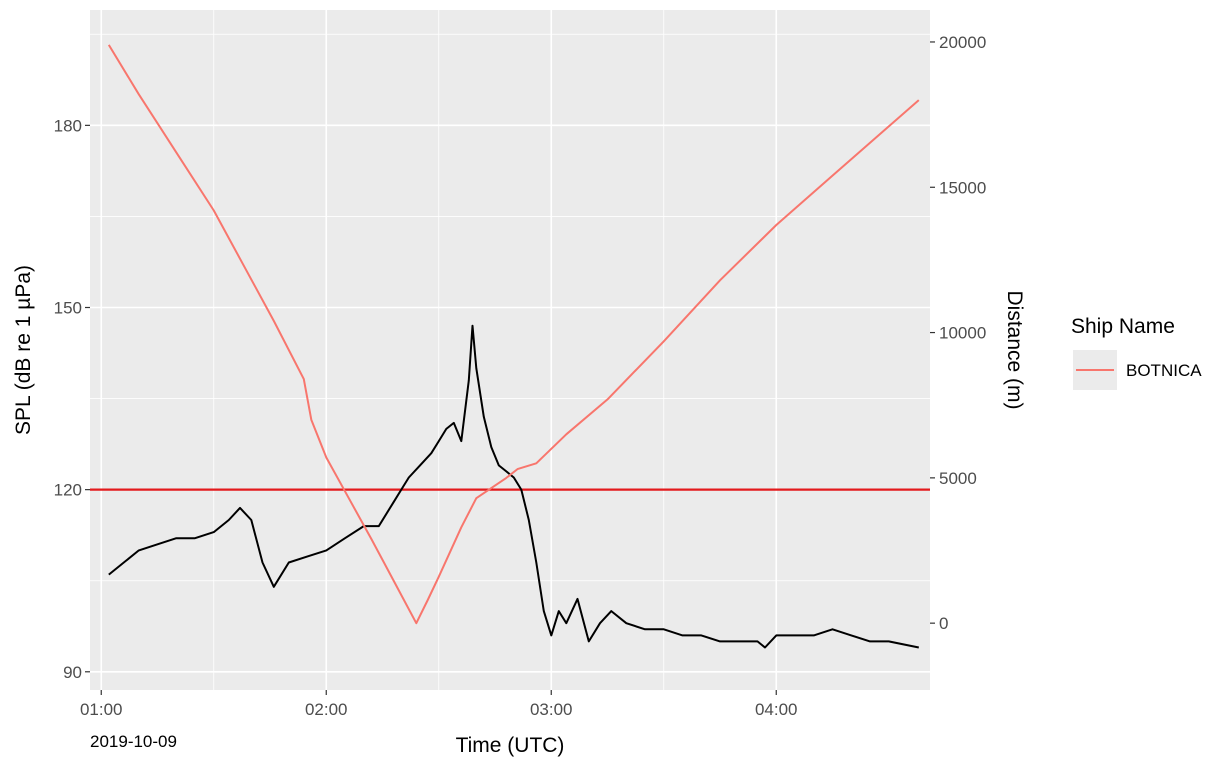 The image size is (1227, 761). I want to click on legend: Ship Name BOTNICA, so click(1136, 352).